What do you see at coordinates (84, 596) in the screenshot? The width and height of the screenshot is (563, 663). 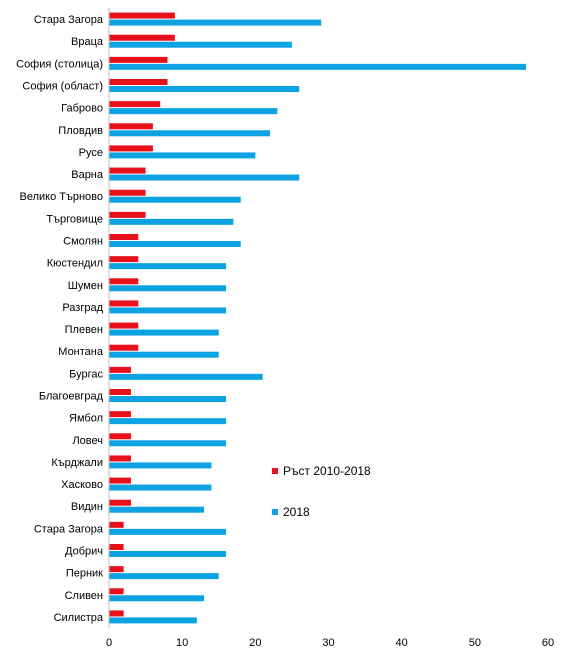 I see `category-label: Сливен` at bounding box center [84, 596].